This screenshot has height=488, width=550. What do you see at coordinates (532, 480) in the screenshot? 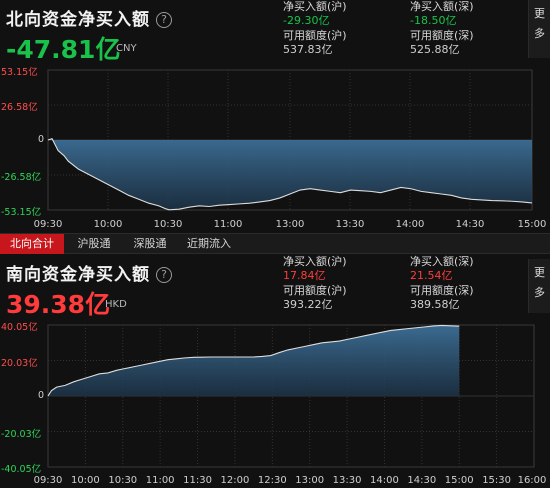
I see `x-tick-label: 16:00` at bounding box center [532, 480].